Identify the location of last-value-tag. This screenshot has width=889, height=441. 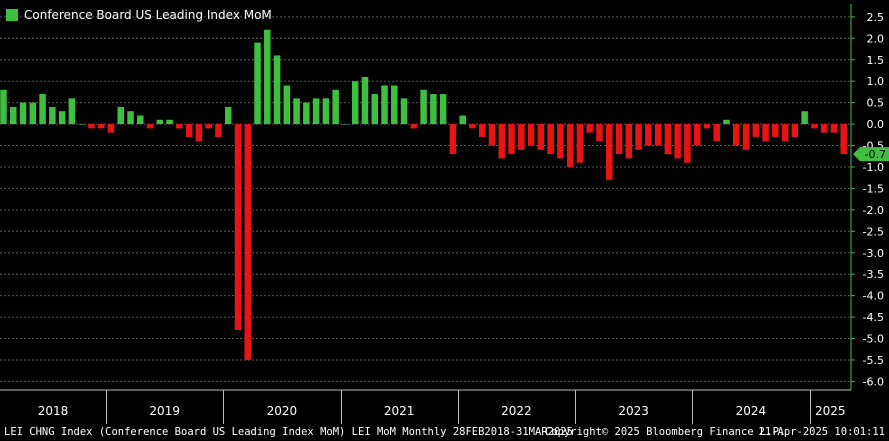
(871, 154).